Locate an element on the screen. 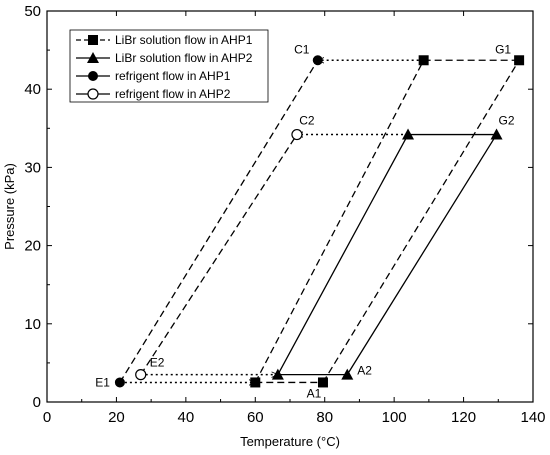 This screenshot has height=455, width=550. legend-label: LiBr solution flow in AHP1 is located at coordinates (184, 40).